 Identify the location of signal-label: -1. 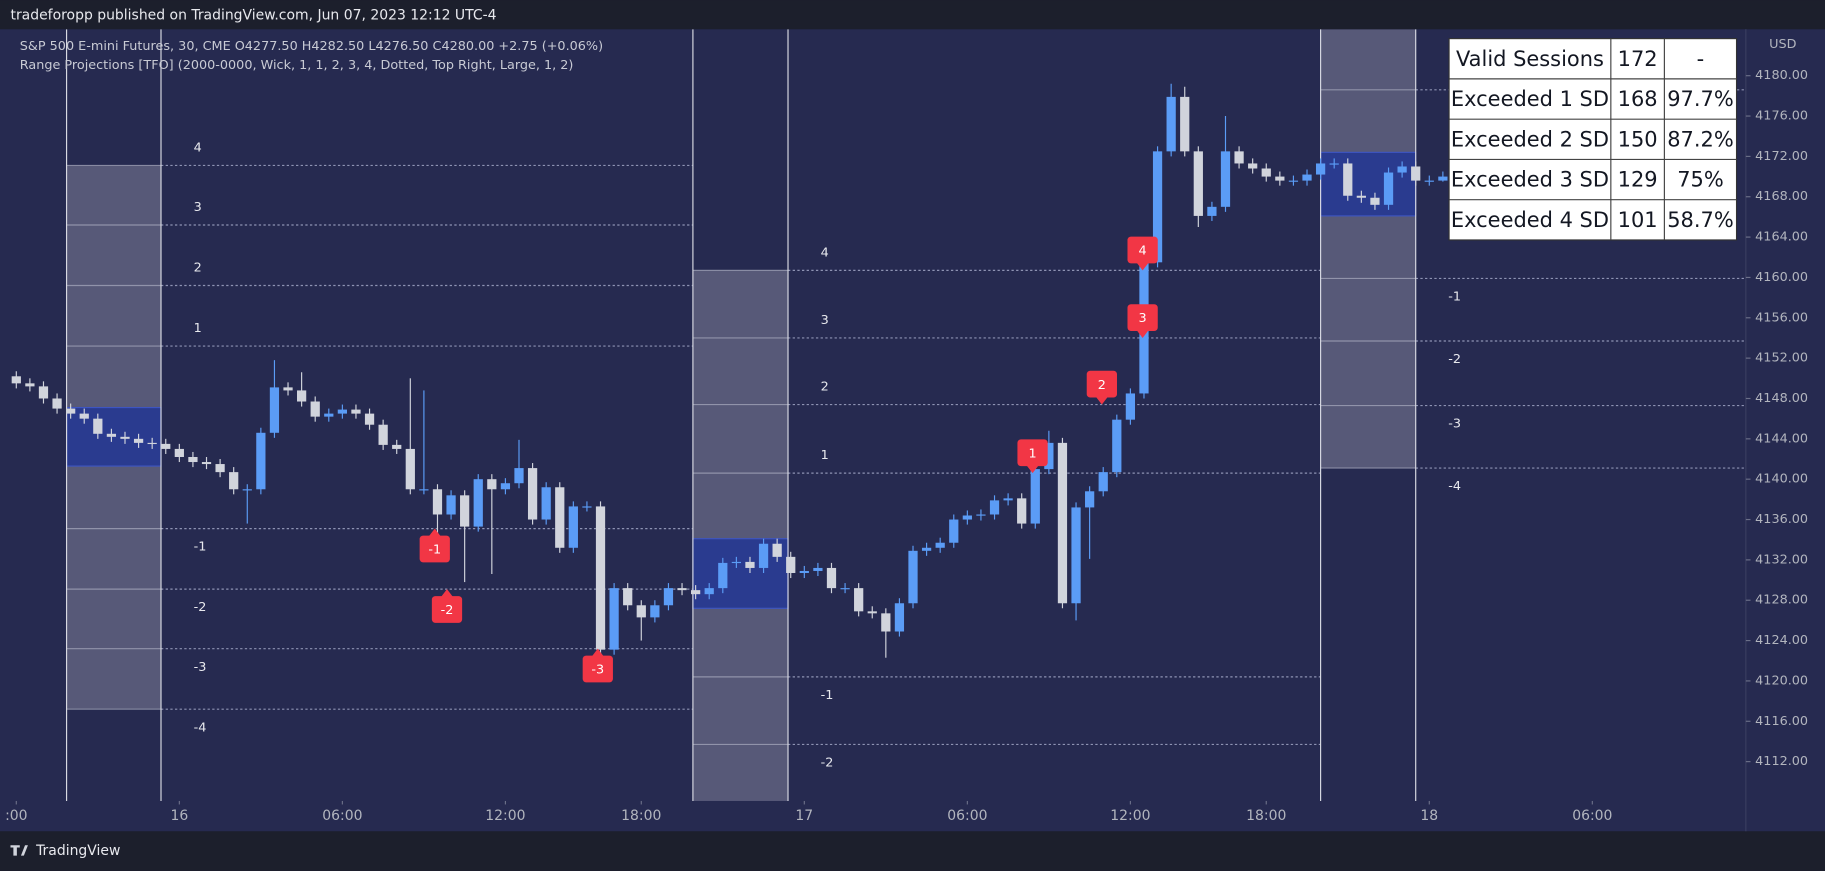
(434, 550).